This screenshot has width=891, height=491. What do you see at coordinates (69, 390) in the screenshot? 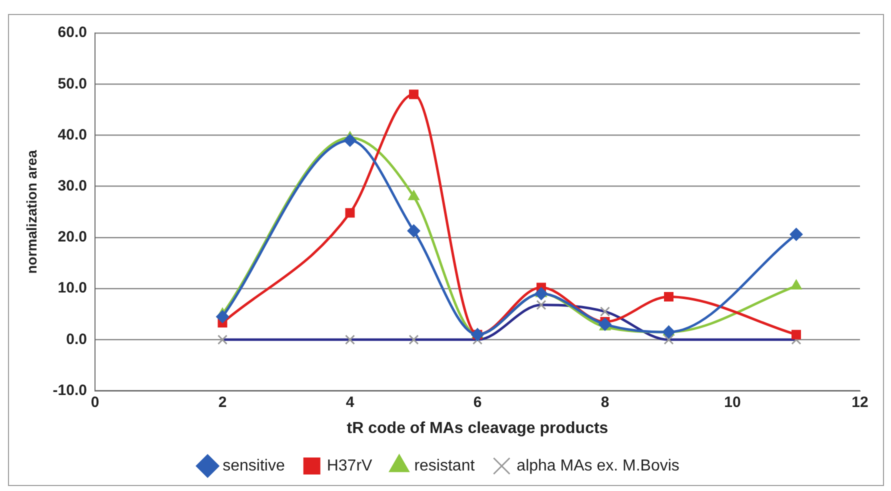
I see `y-tick-label: -10.0` at bounding box center [69, 390].